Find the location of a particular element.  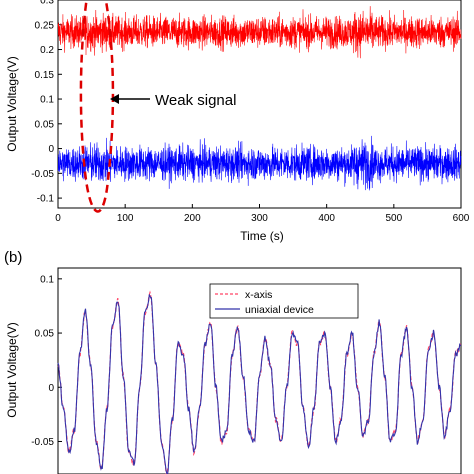

panel-a-y-ticks: -0.1 -0.05 0 0.05 0.1 0.15 0.2 0.25 0.3 is located at coordinates (46, 102).